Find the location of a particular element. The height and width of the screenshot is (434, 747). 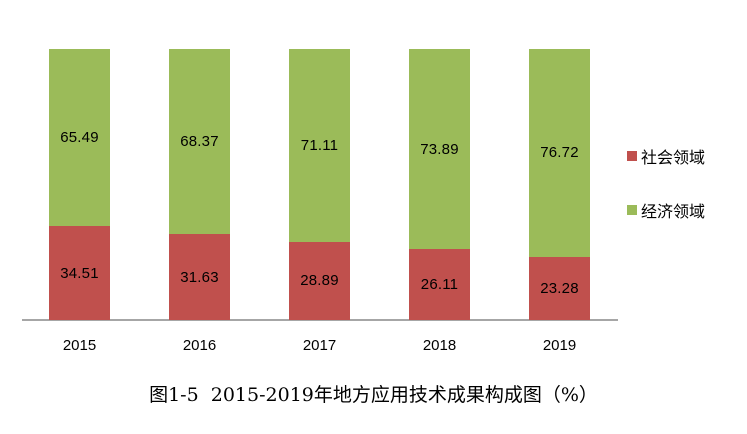

x-tick-label-2019: 2019 is located at coordinates (559, 345).